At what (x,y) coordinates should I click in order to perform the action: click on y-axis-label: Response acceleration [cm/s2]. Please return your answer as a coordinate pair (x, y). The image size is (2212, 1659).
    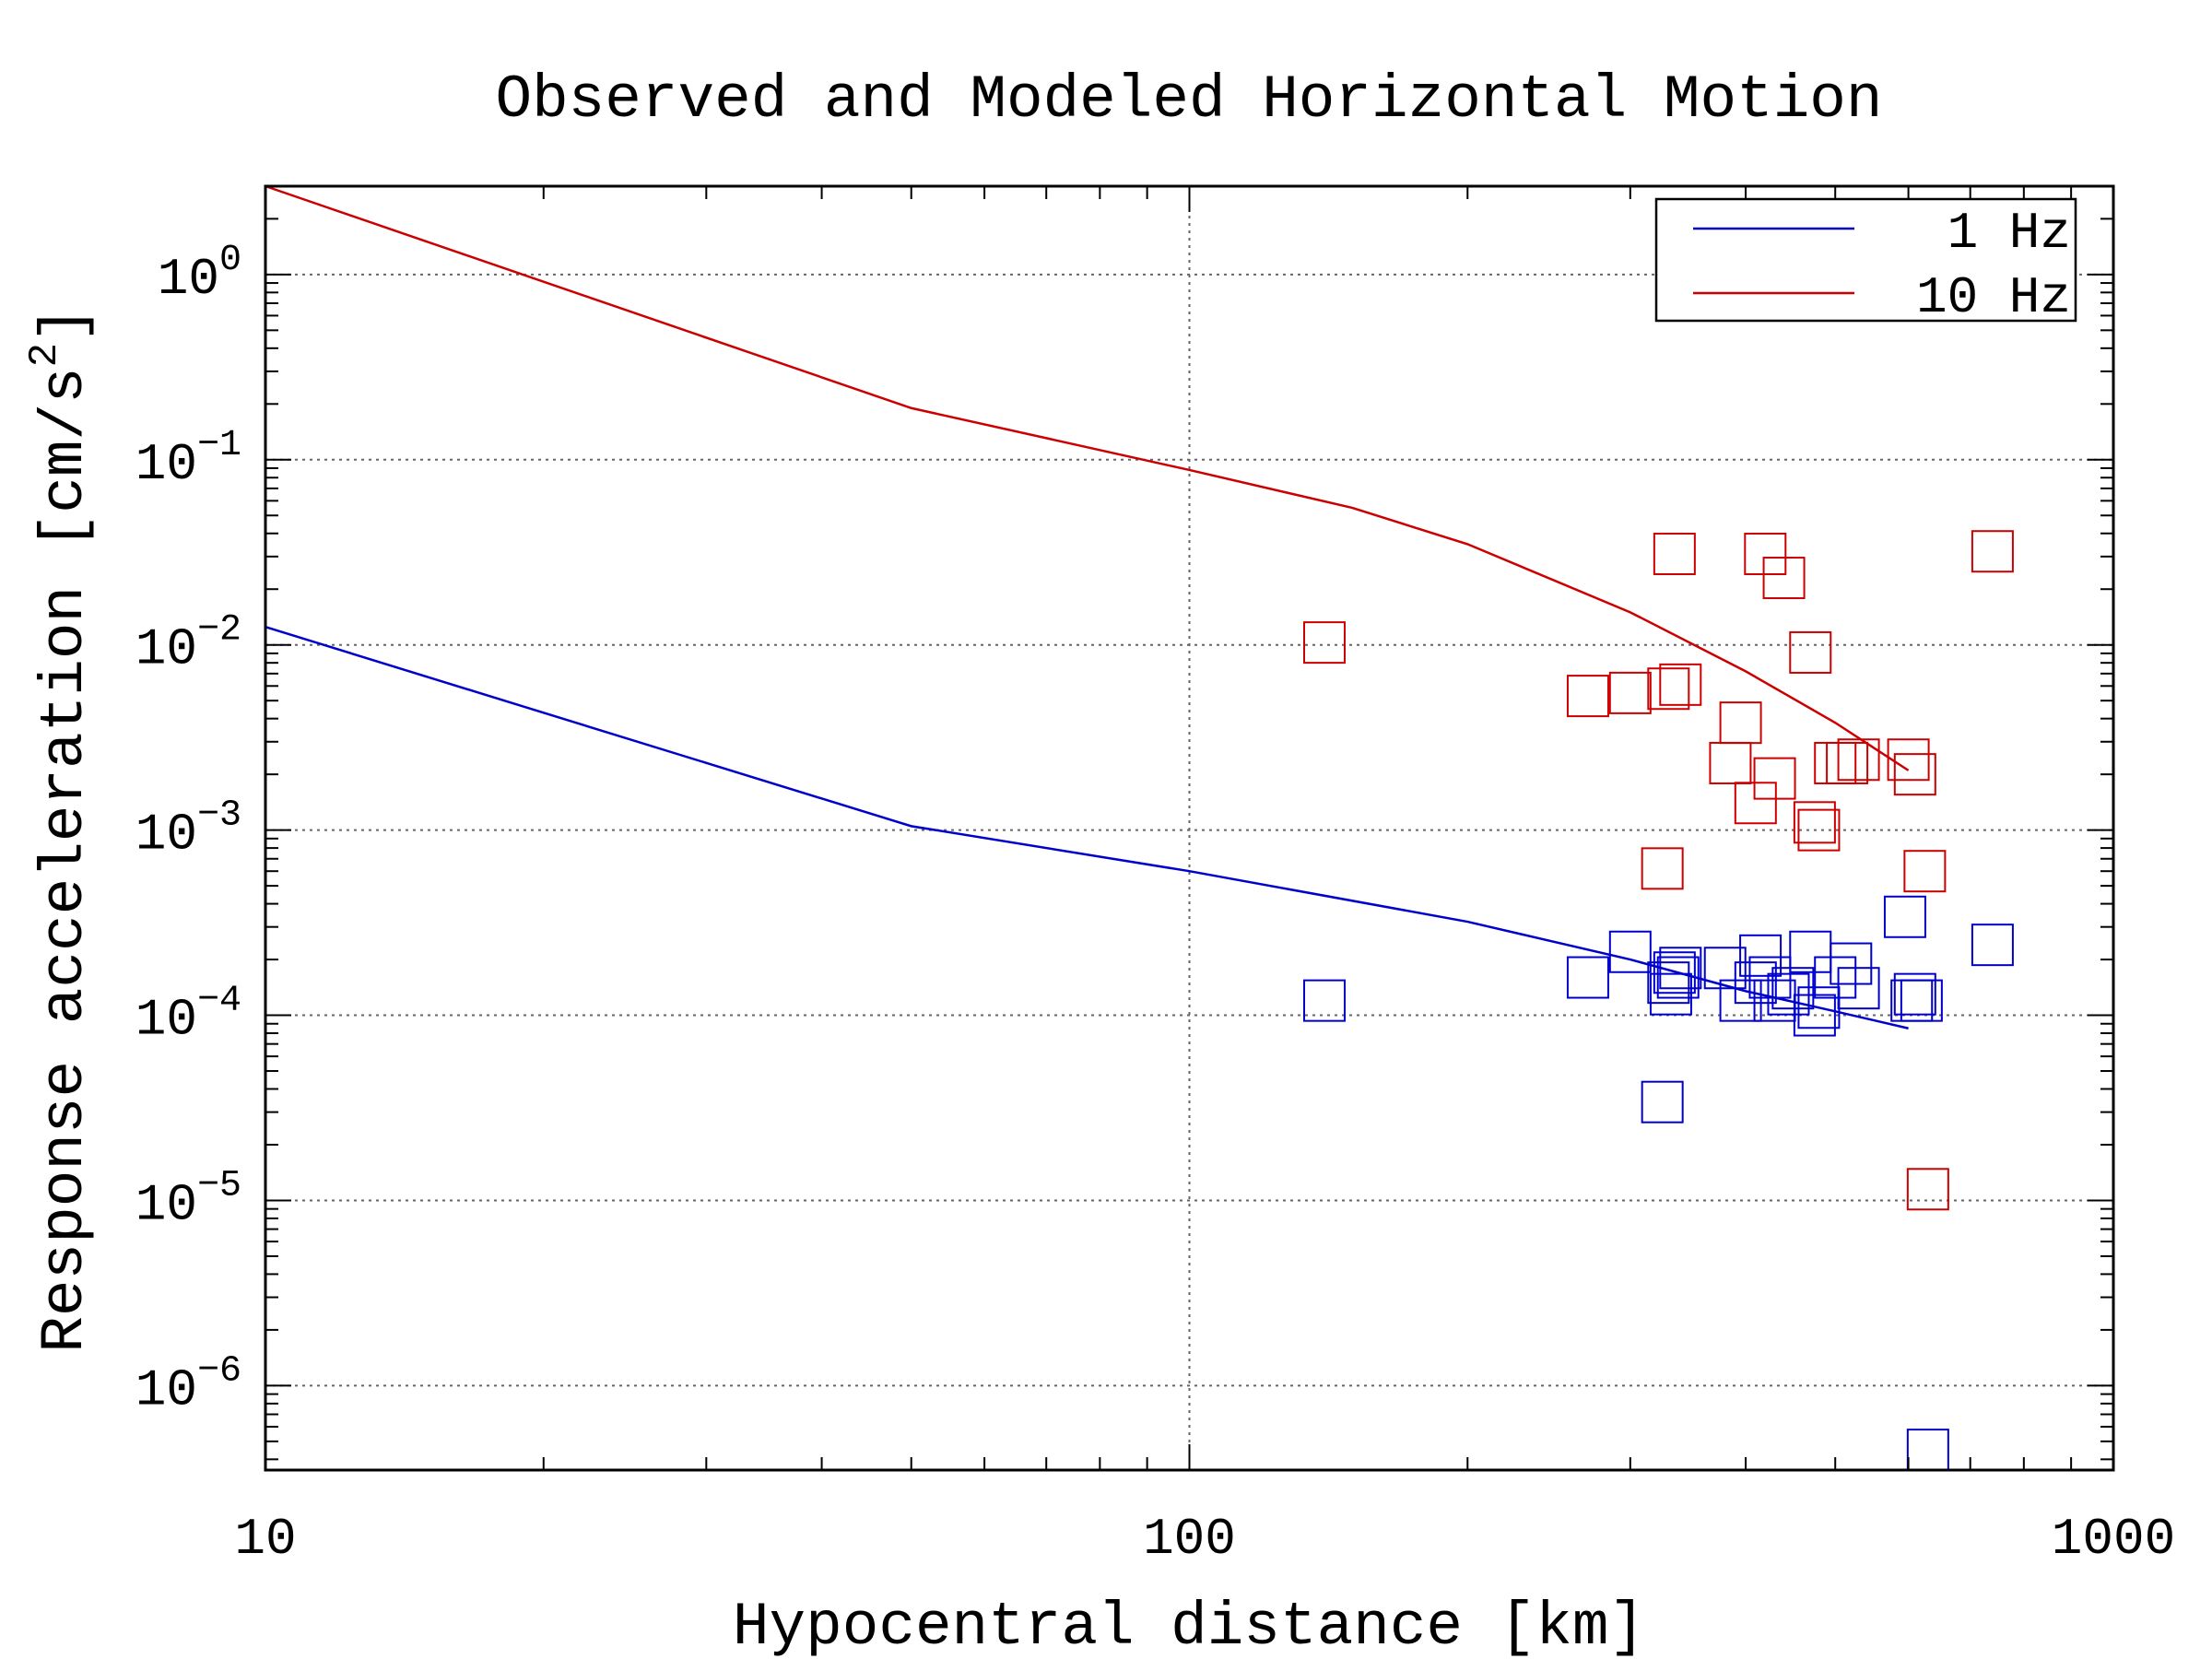
    Looking at the image, I should click on (61, 829).